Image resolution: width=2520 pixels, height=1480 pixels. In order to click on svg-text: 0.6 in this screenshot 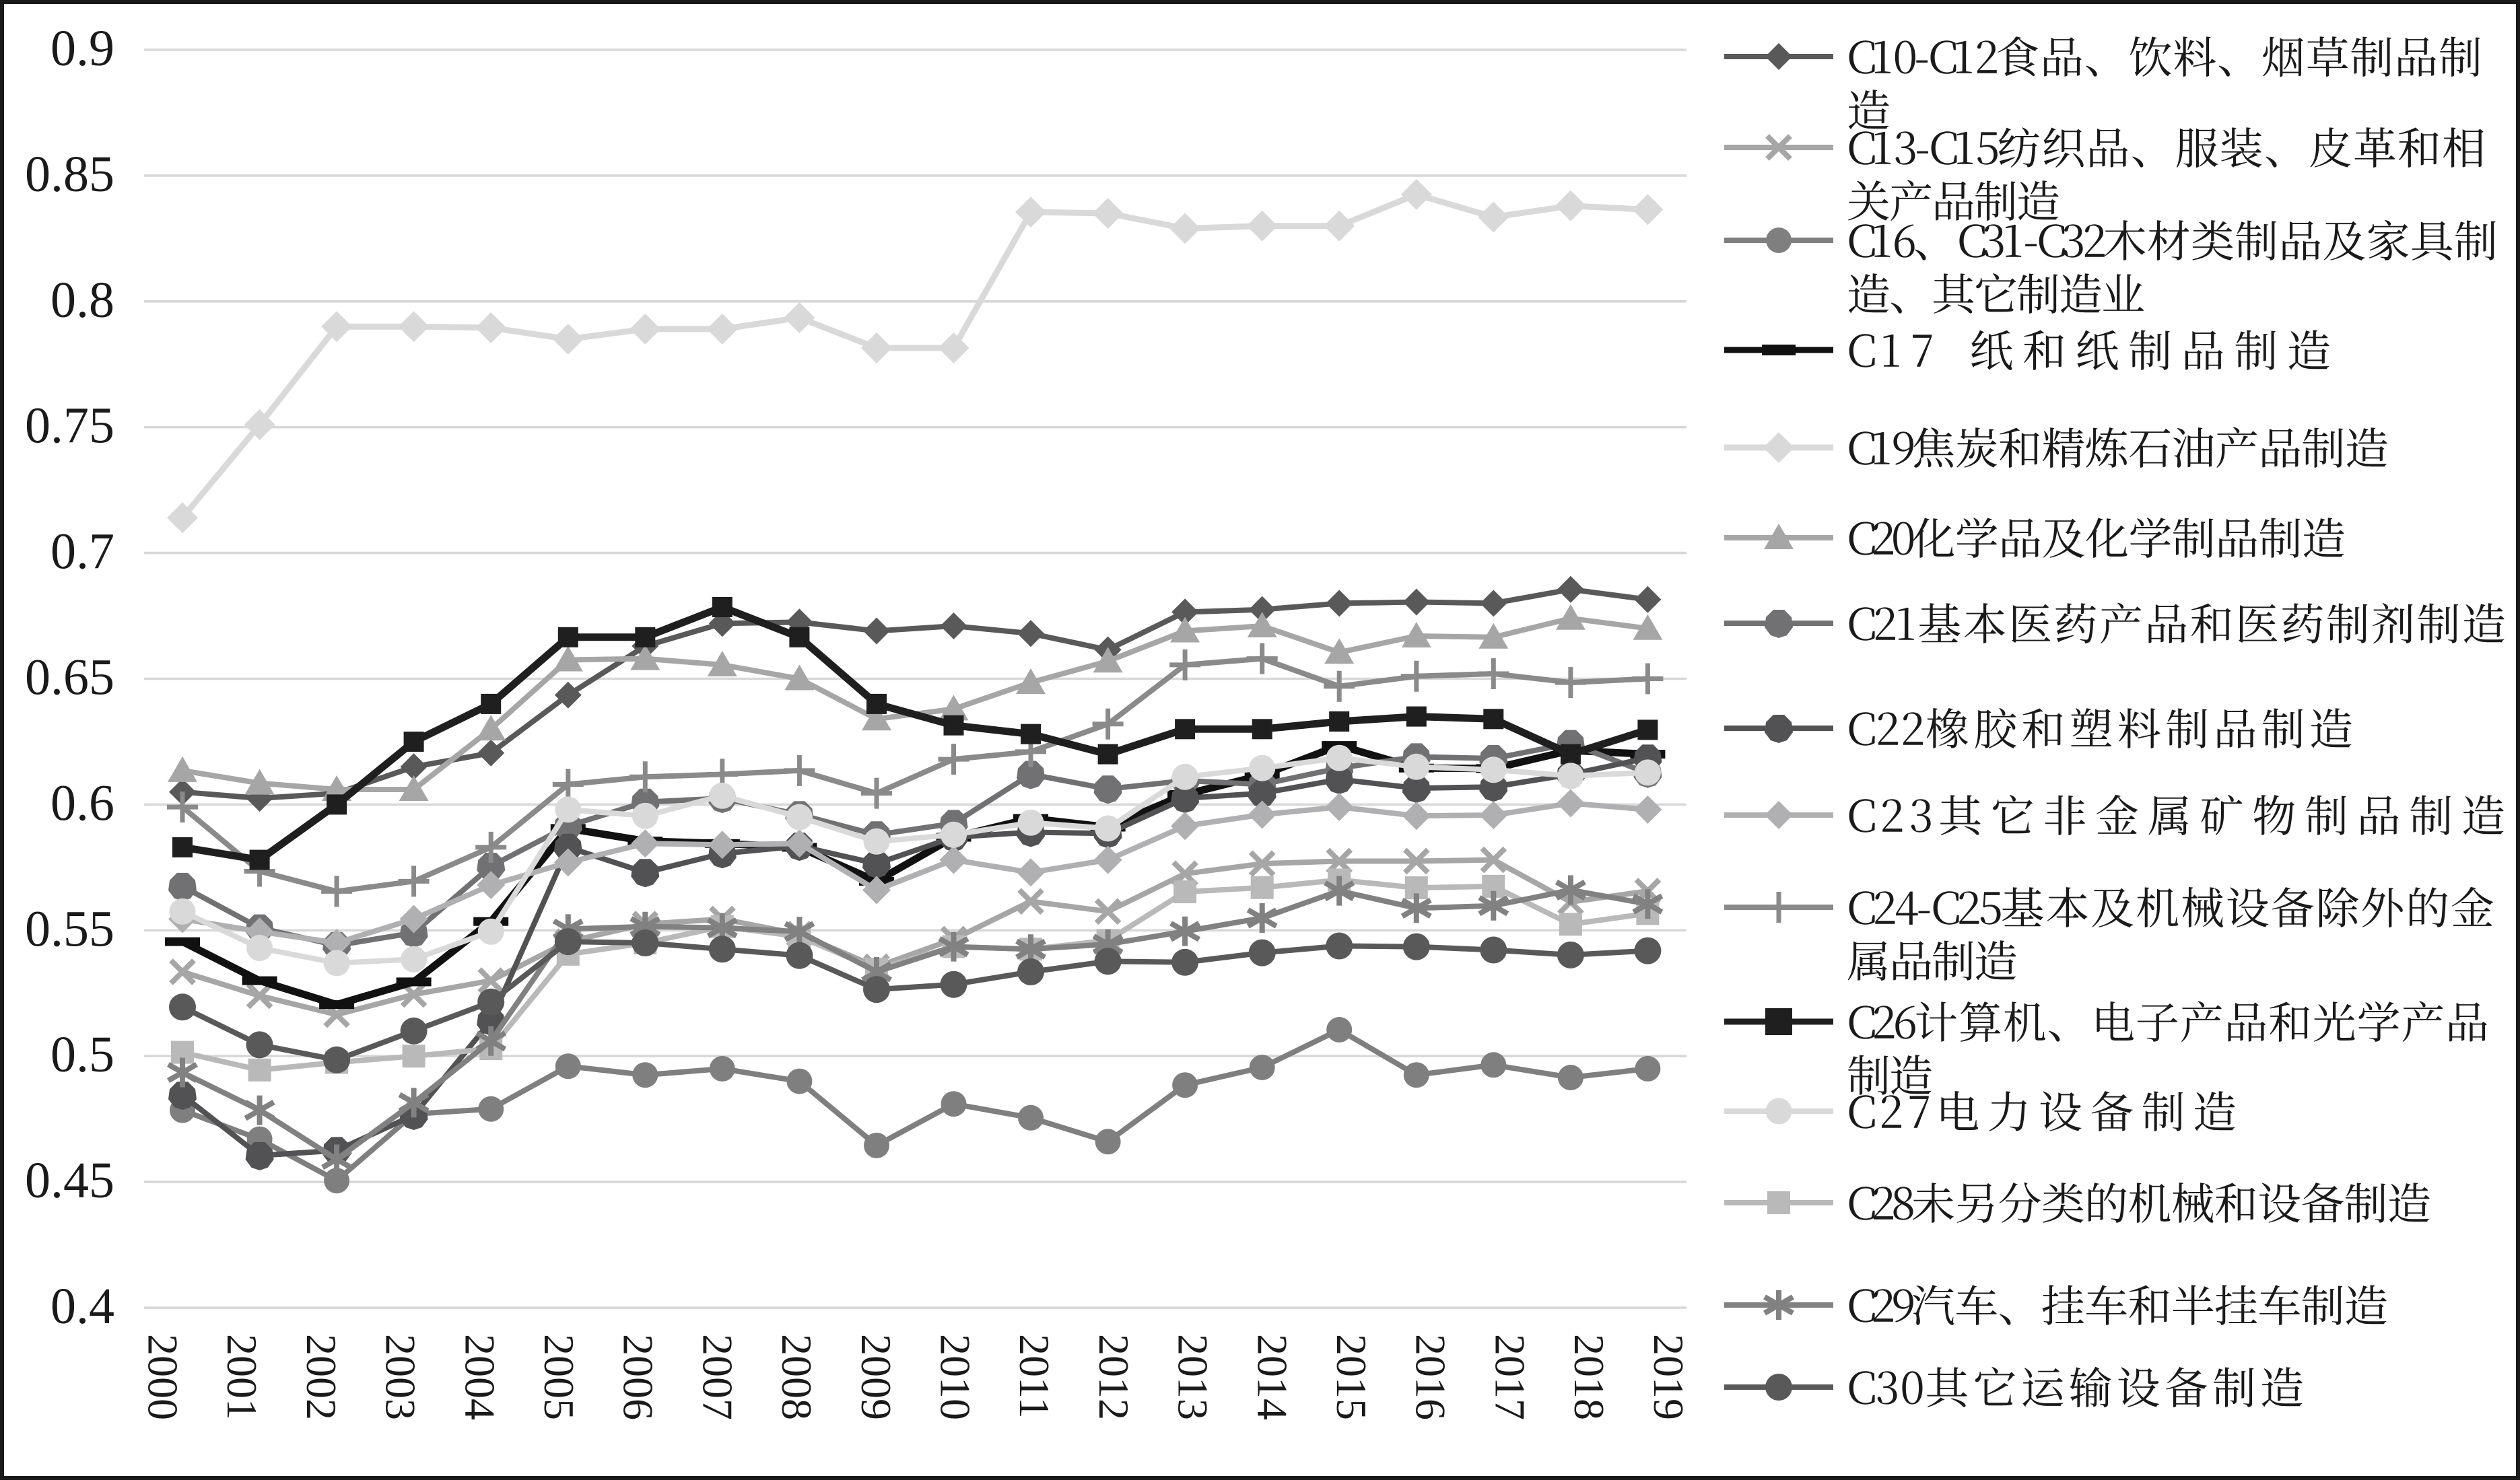, I will do `click(82, 803)`.